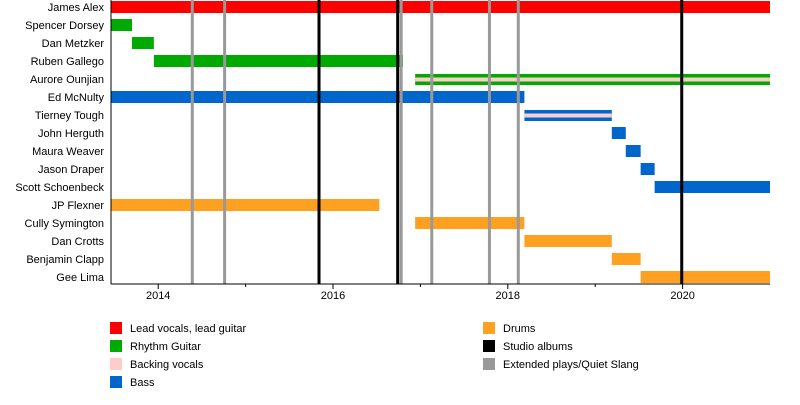 The width and height of the screenshot is (800, 405). Describe the element at coordinates (78, 206) in the screenshot. I see `member-label: JP Flexner` at that location.